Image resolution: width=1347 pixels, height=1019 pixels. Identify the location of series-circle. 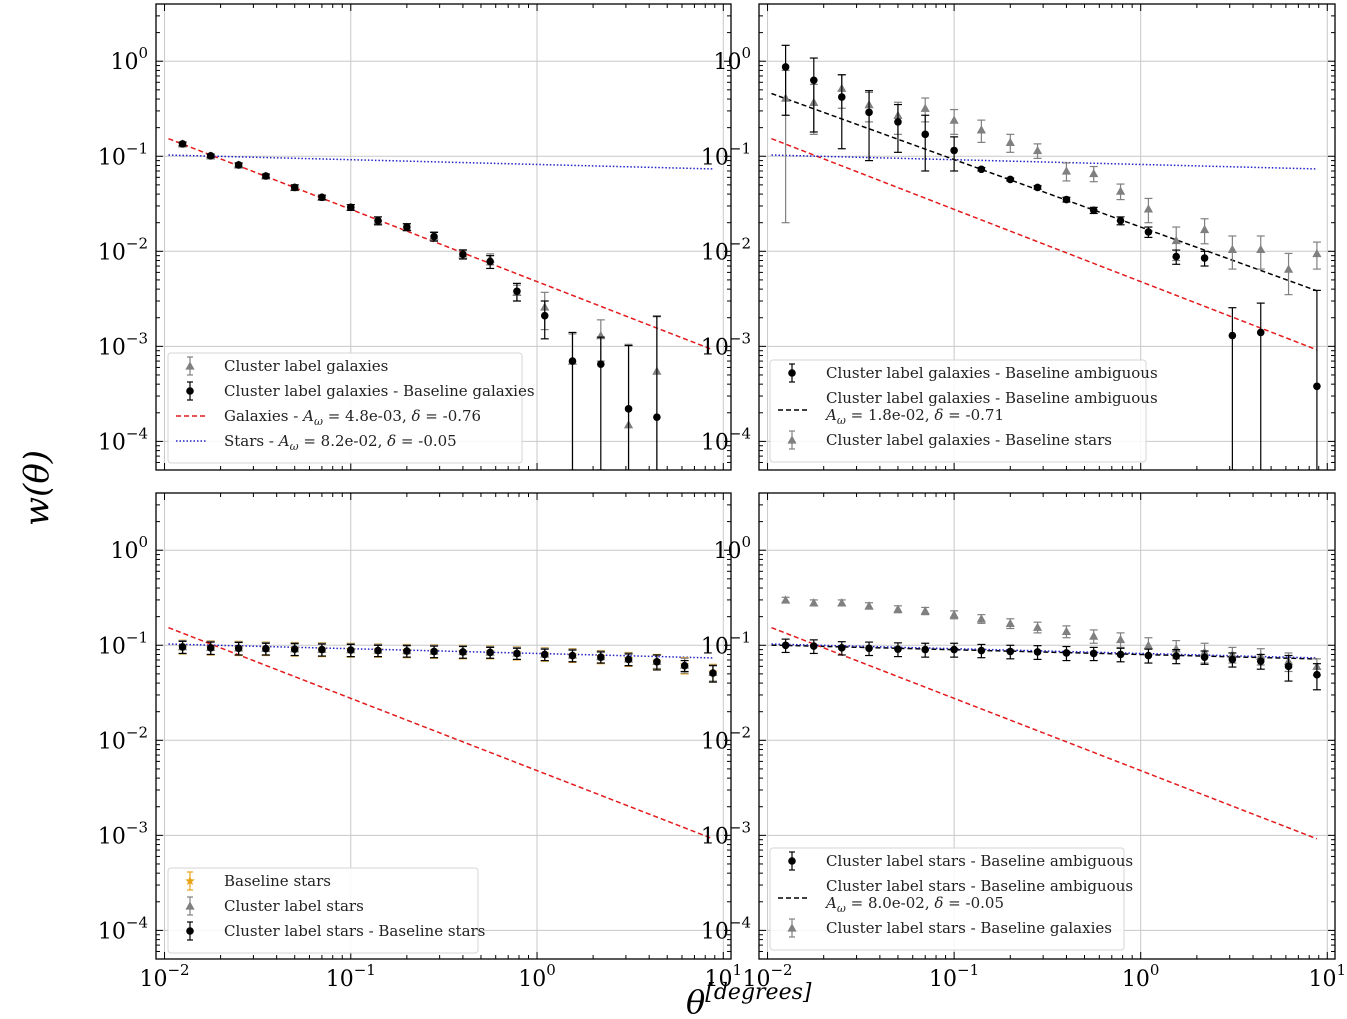
(447, 661).